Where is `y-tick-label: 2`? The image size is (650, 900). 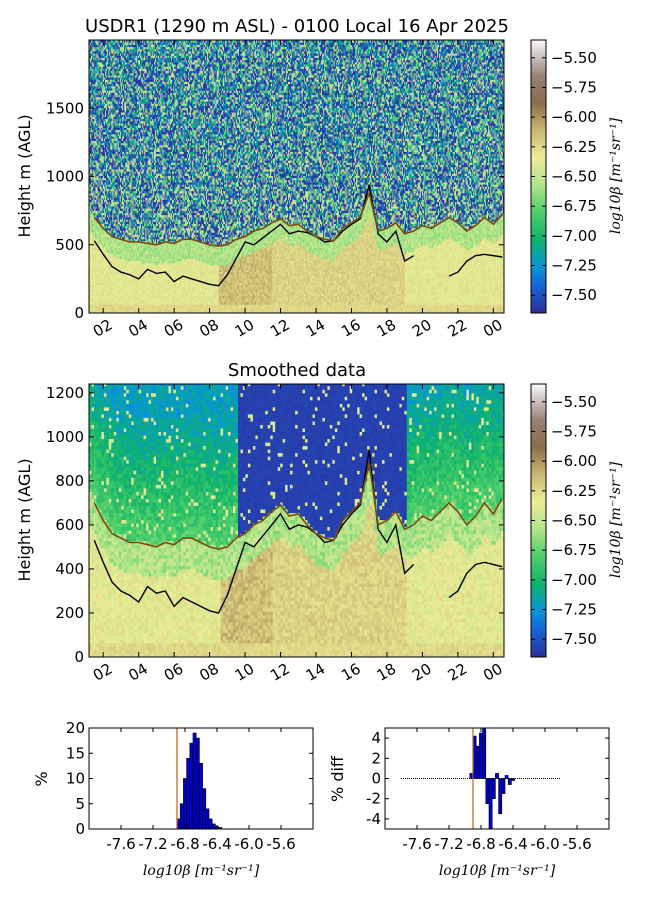
y-tick-label: 2 is located at coordinates (376, 758).